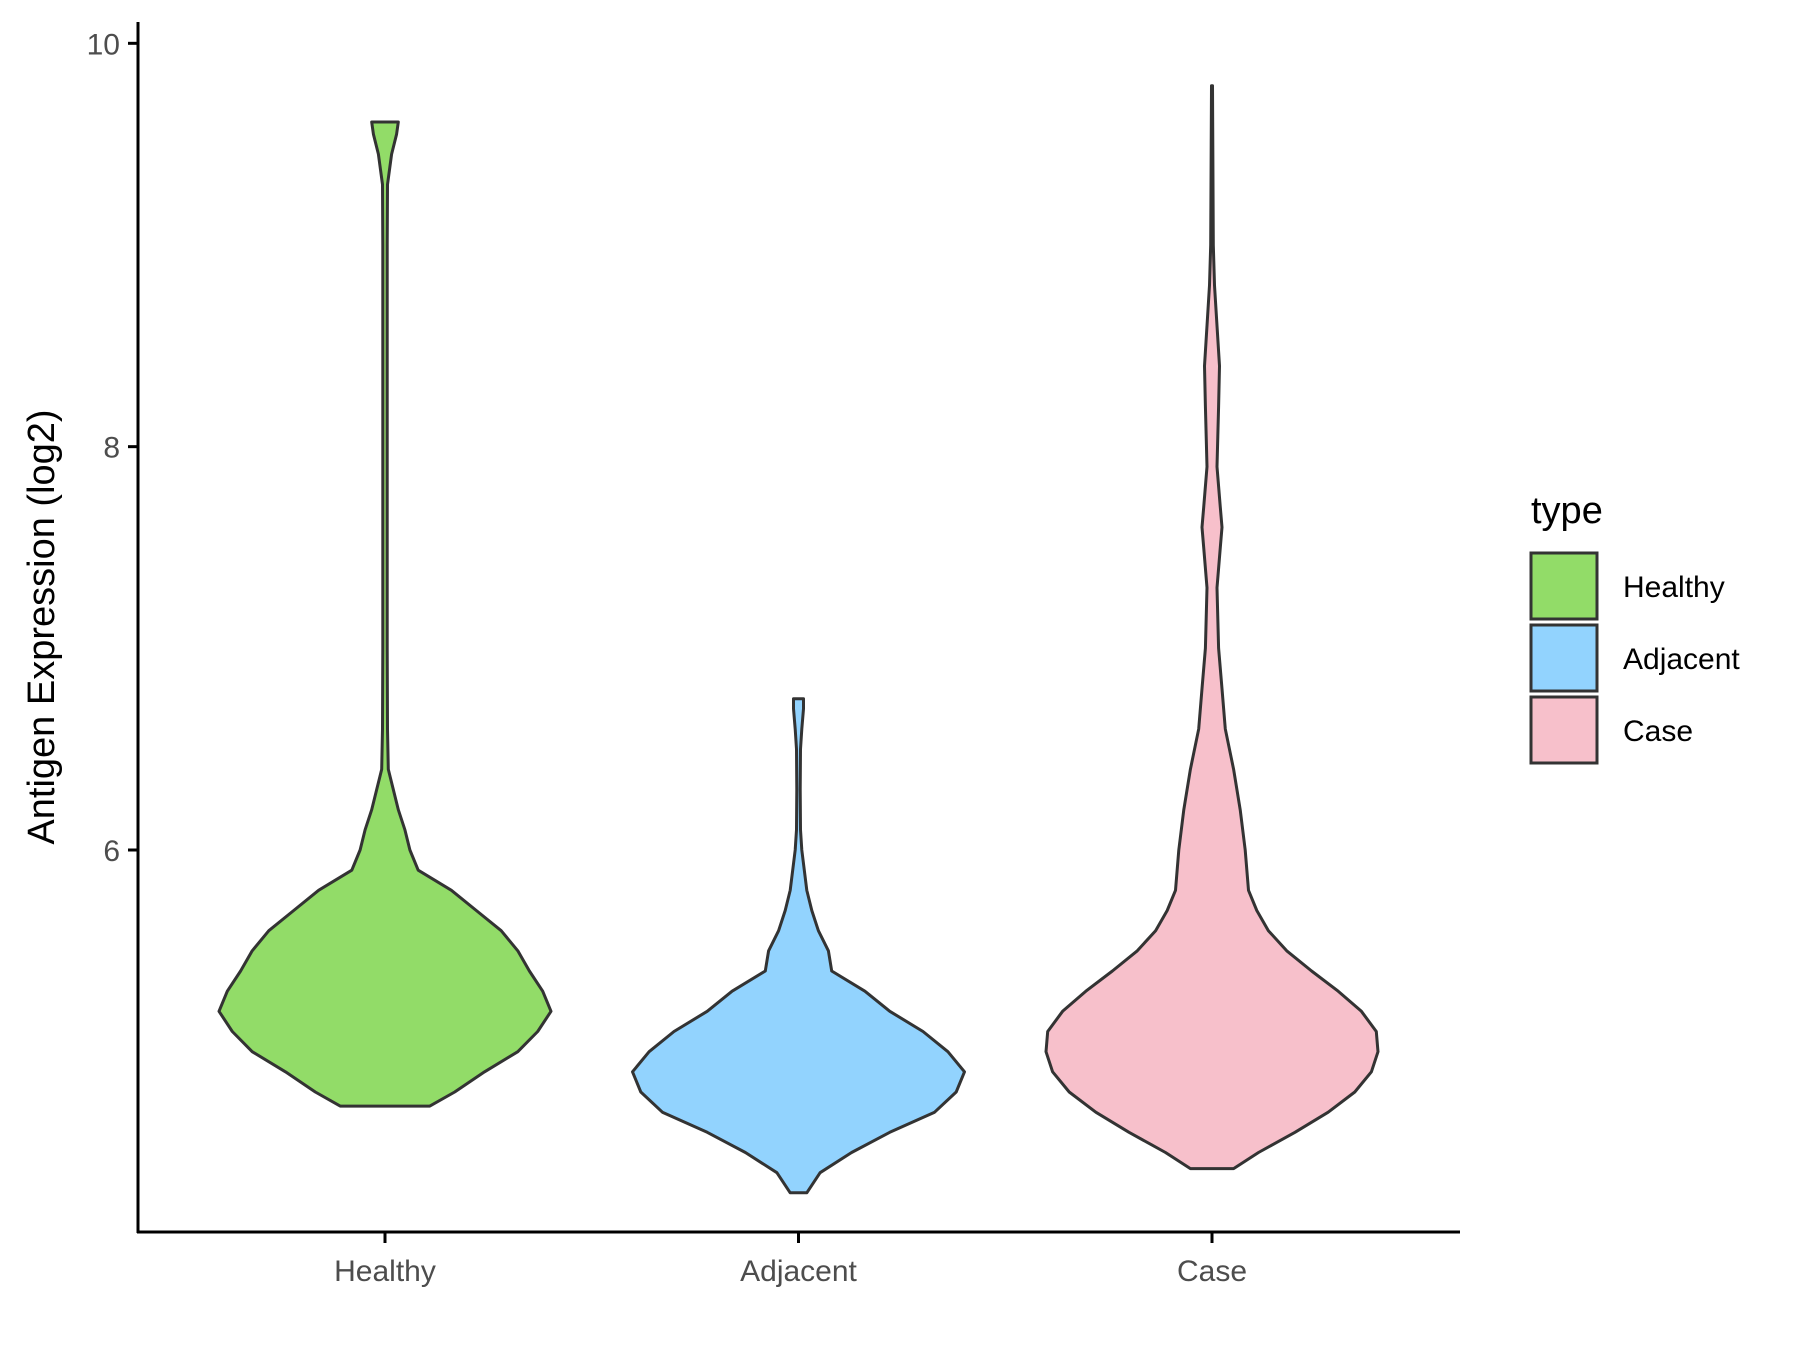  What do you see at coordinates (103, 44) in the screenshot?
I see `y-tick-label: 10` at bounding box center [103, 44].